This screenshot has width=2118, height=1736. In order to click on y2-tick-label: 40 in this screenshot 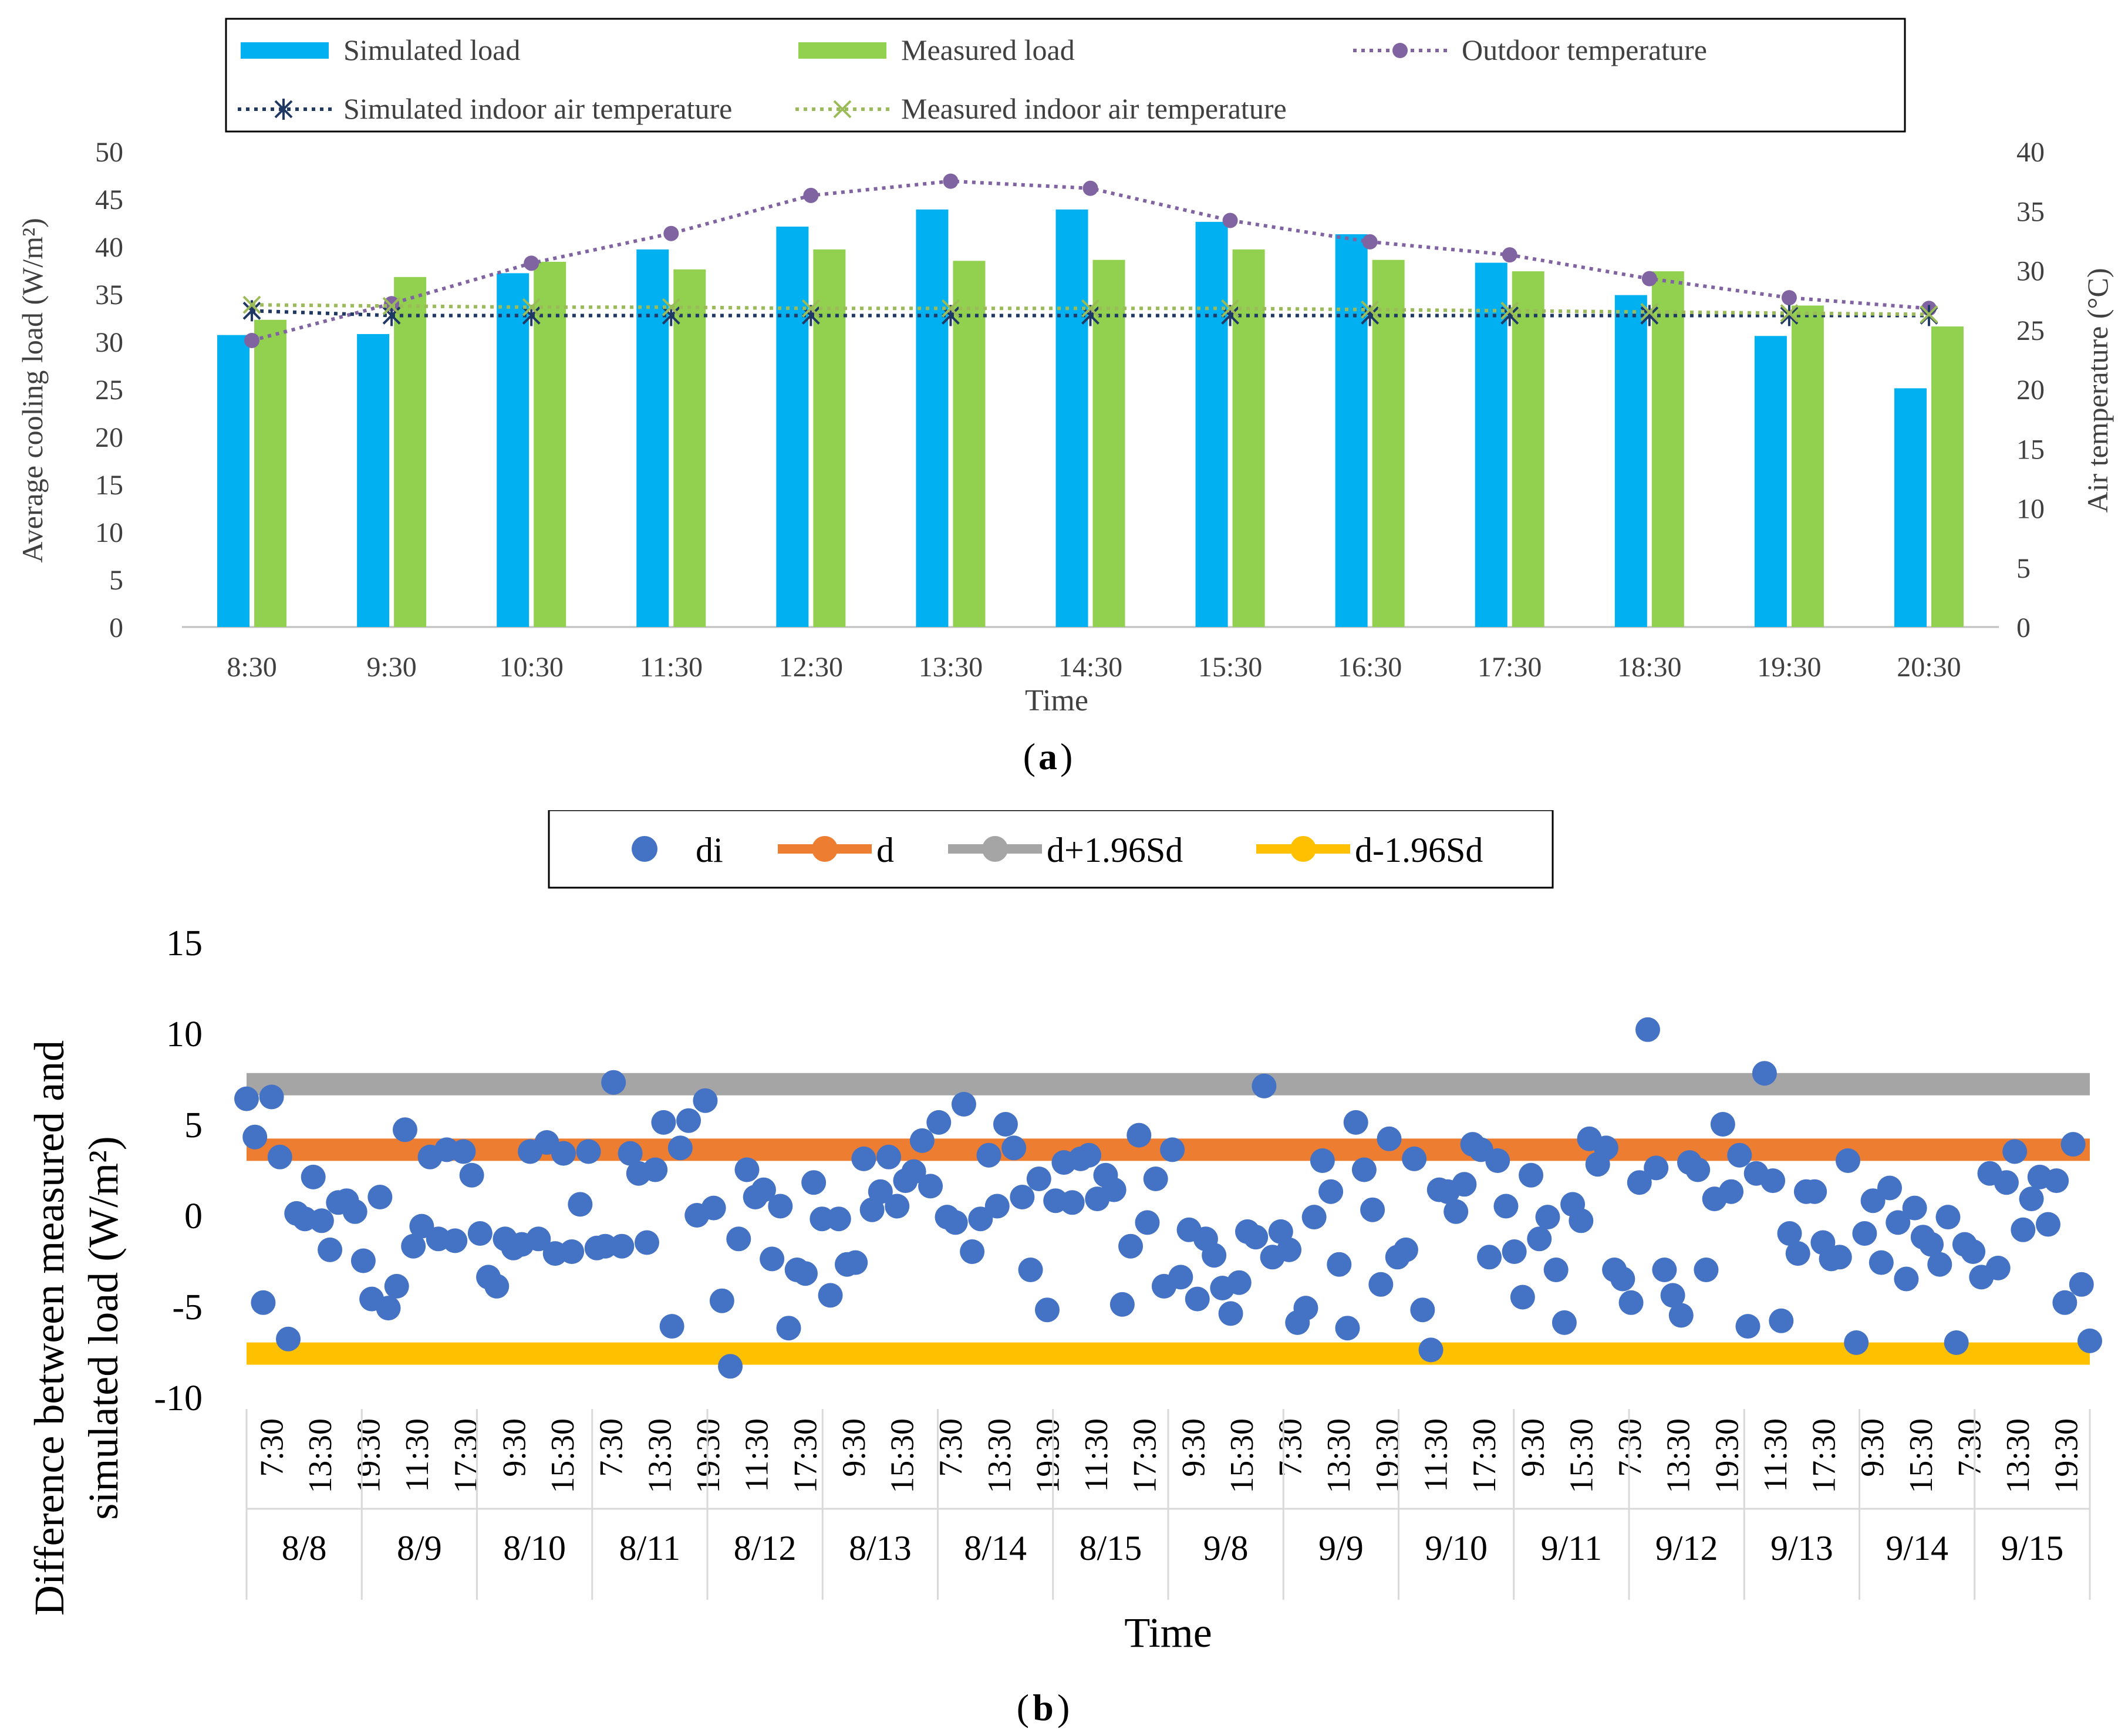, I will do `click(2030, 152)`.